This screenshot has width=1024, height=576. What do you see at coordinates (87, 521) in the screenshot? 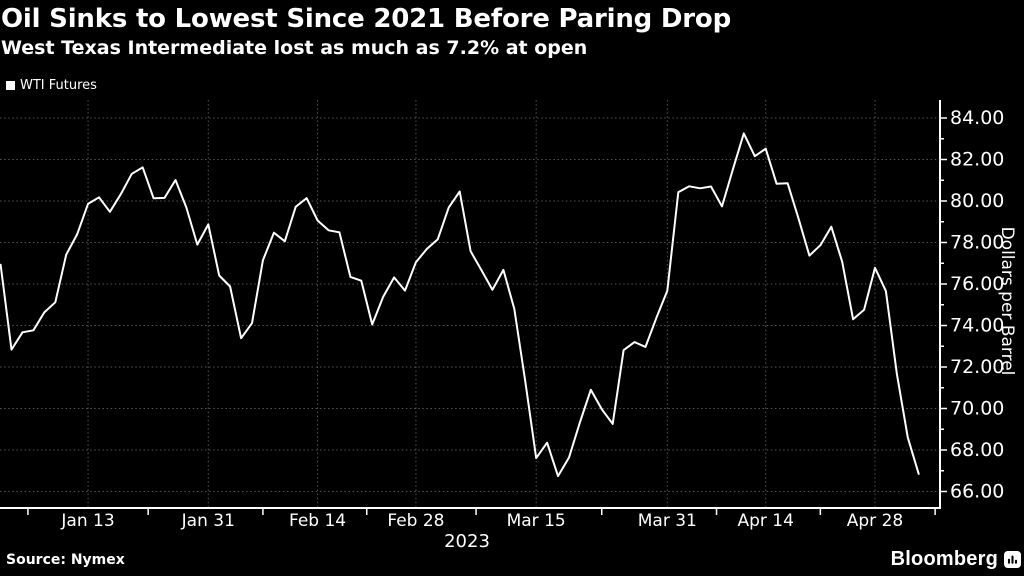
I see `x-tick-label: Jan 13` at bounding box center [87, 521].